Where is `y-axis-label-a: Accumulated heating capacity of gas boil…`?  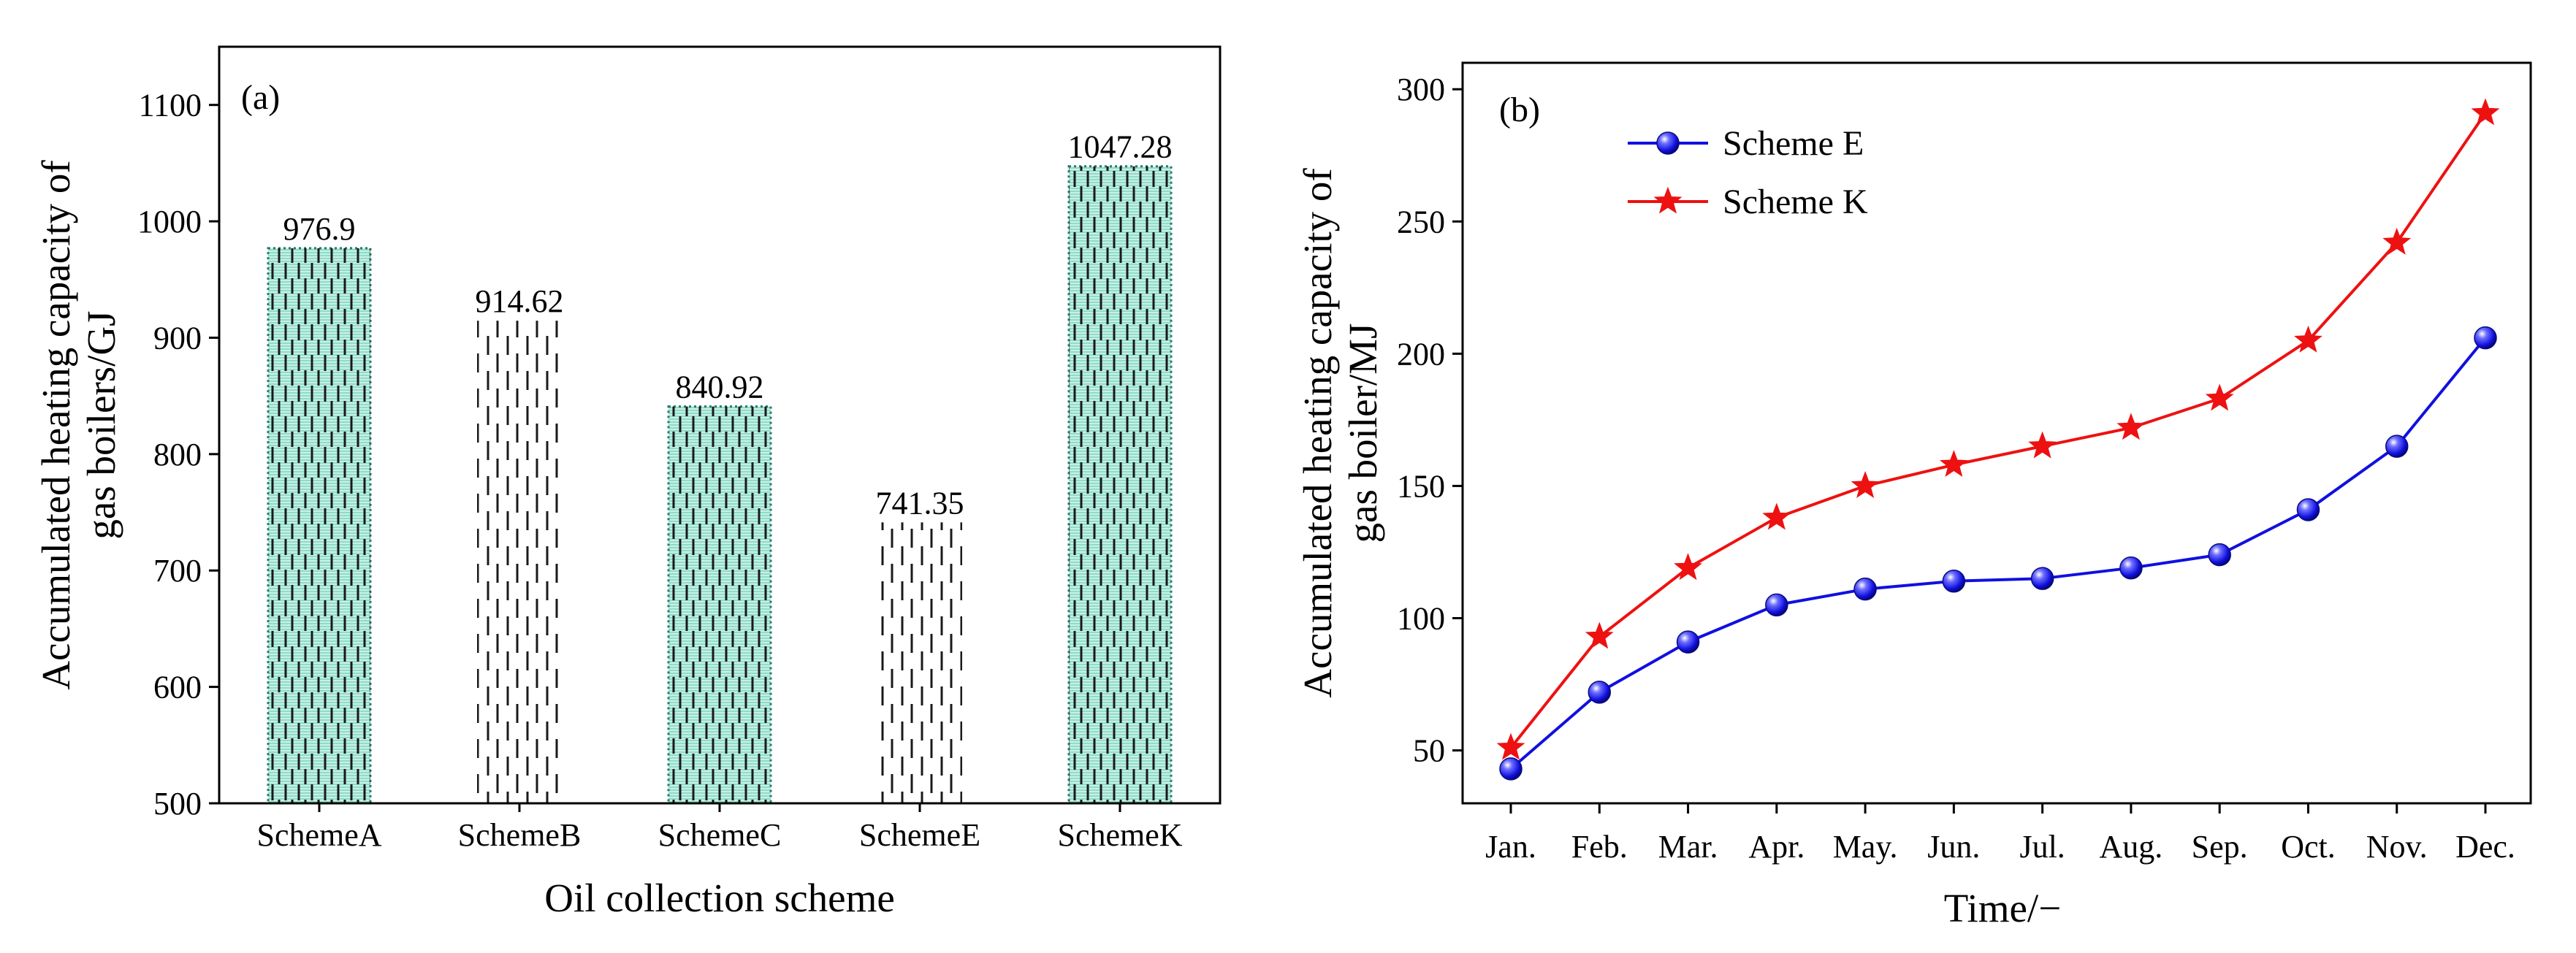
y-axis-label-a: Accumulated heating capacity of gas boil… is located at coordinates (78, 425).